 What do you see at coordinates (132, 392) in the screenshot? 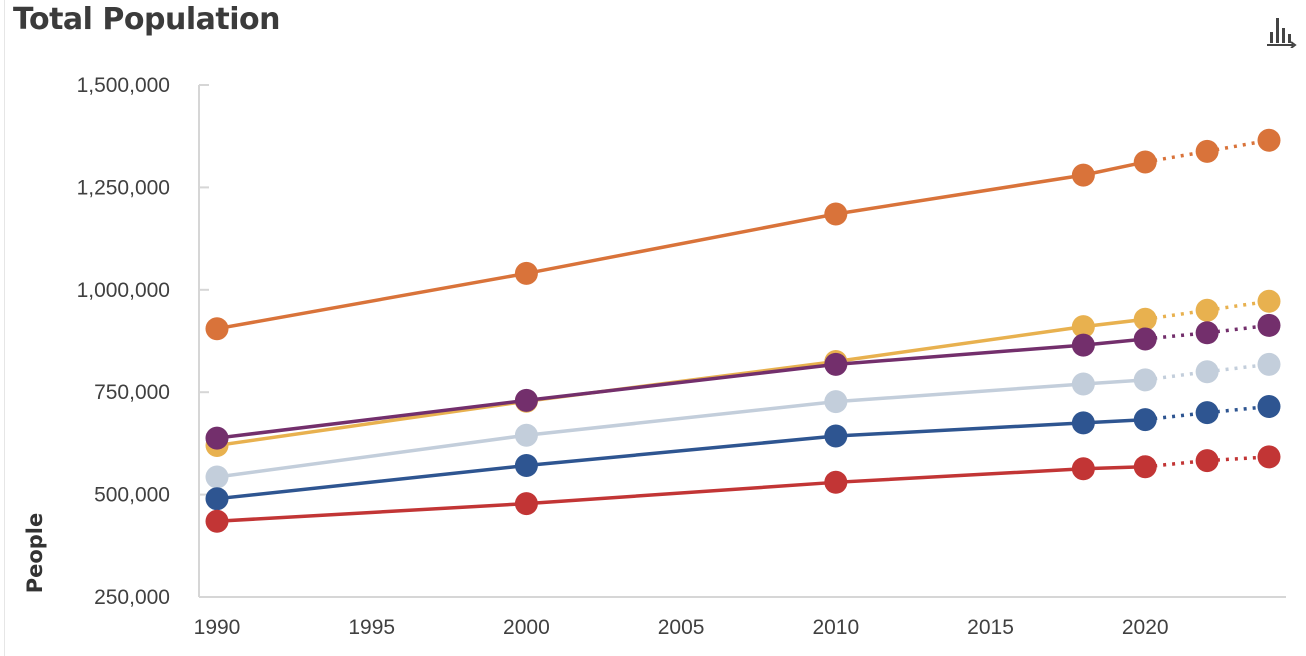
I see `y-tick-label: 750,000` at bounding box center [132, 392].